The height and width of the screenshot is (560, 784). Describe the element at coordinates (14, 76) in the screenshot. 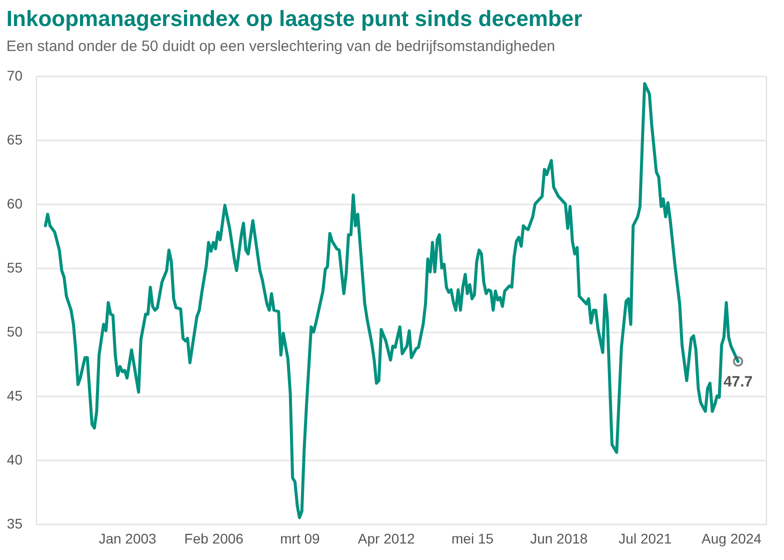

I see `y-tick-label: 70` at that location.